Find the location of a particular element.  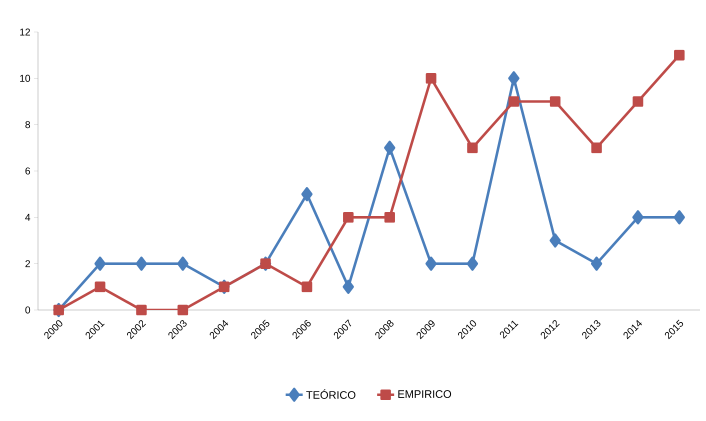

y-tick-label: 2 is located at coordinates (27, 264).